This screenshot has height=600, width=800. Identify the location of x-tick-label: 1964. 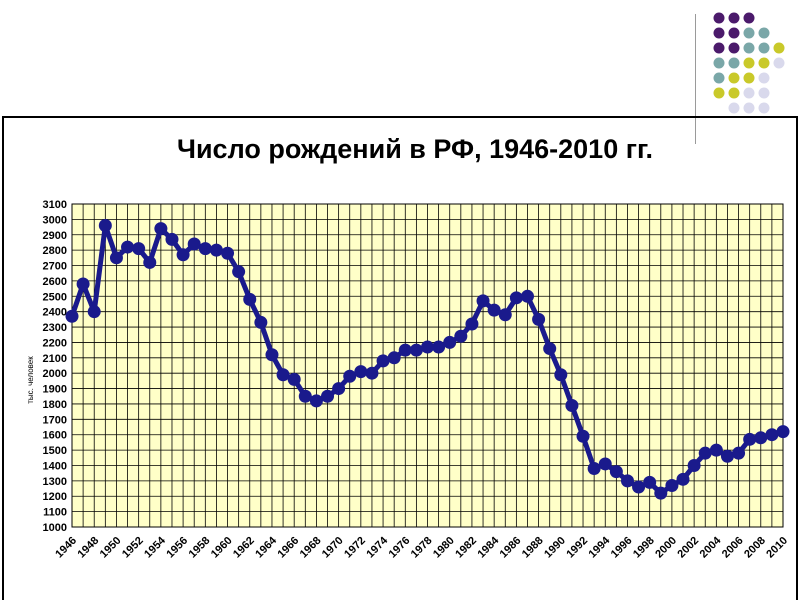
(266, 547).